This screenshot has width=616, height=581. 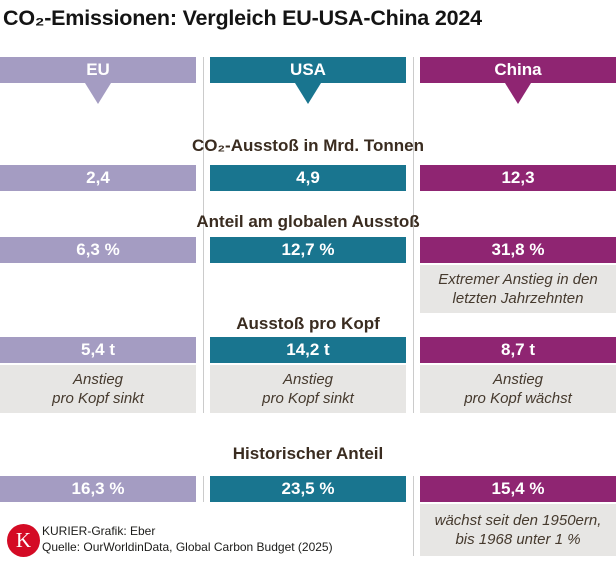 I want to click on value-bar-china-historical: 15,4 %, so click(x=518, y=489).